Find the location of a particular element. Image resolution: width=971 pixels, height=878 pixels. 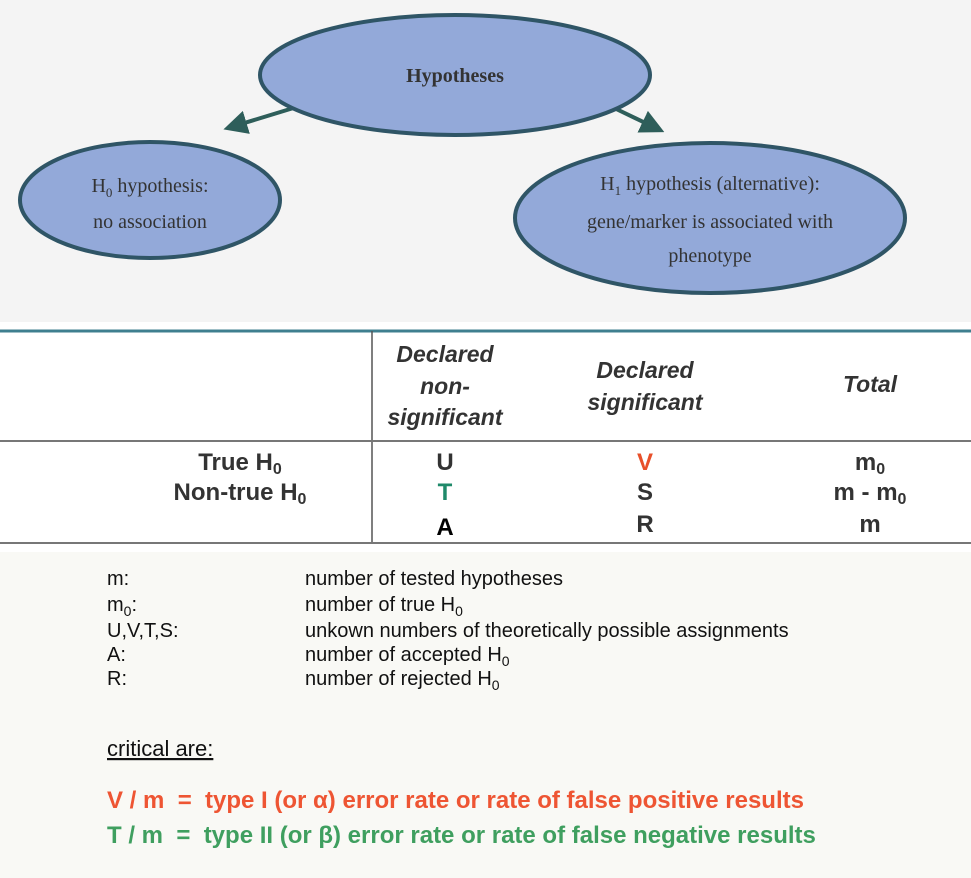

term: U,V,T,S: is located at coordinates (143, 631).